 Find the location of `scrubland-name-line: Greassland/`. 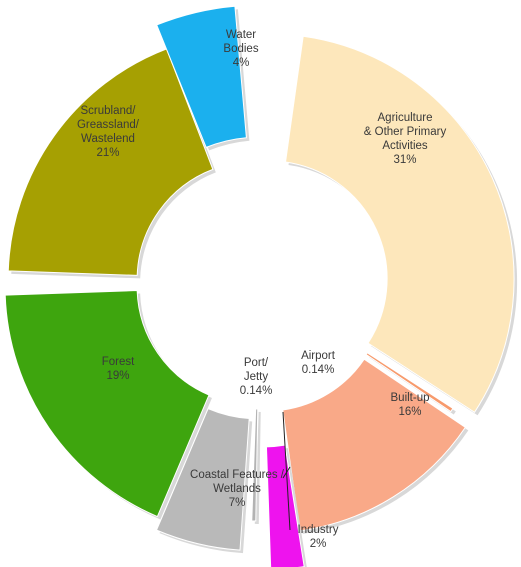

scrubland-name-line: Greassland/ is located at coordinates (108, 125).